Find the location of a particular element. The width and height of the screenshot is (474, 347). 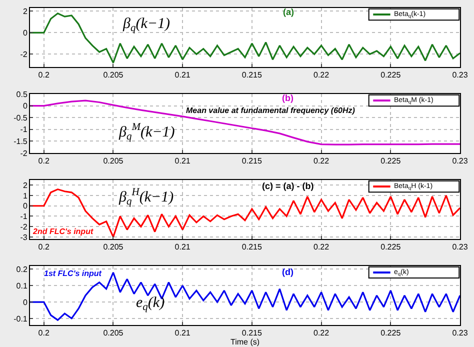

y-tick-label: -3 is located at coordinates (24, 237).